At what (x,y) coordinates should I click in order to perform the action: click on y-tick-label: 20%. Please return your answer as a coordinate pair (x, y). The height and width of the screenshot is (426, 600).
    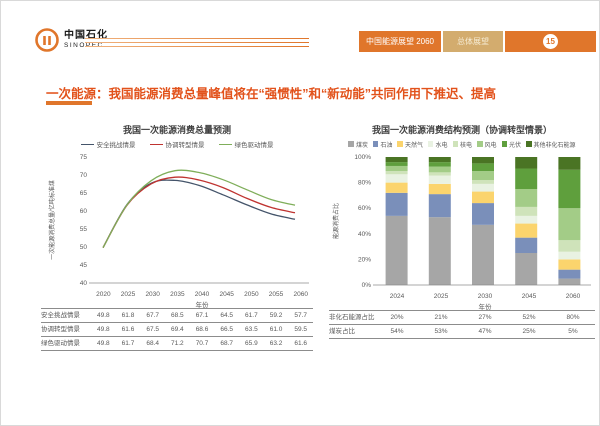
    Looking at the image, I should click on (364, 259).